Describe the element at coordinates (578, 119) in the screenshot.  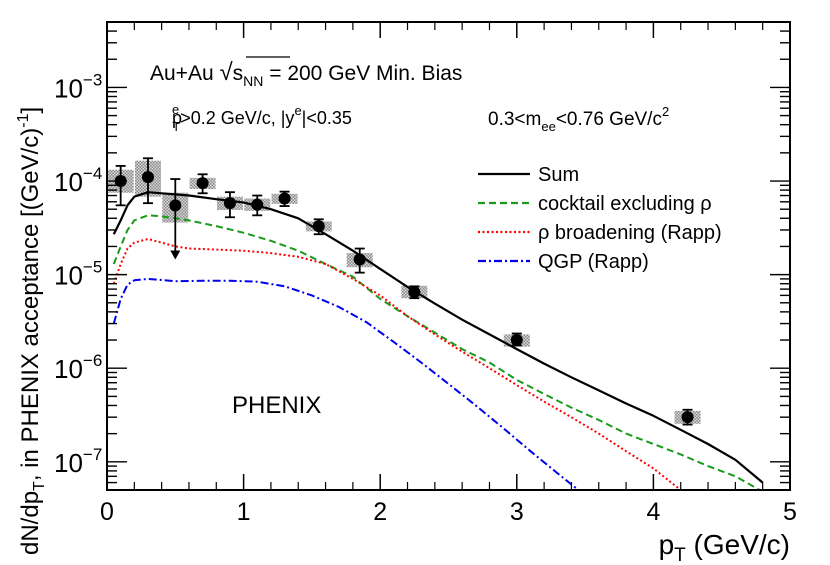
I see `mass-range-label: 0.3<mee<0.76 GeV/c2` at that location.